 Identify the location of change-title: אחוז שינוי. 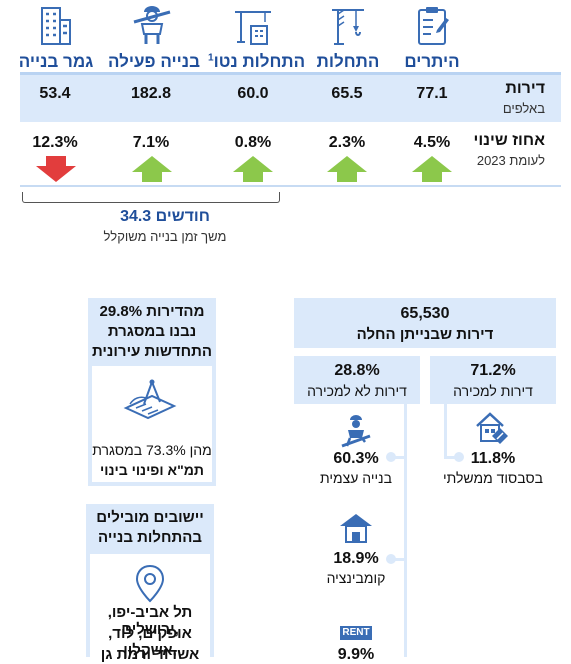
(509, 140).